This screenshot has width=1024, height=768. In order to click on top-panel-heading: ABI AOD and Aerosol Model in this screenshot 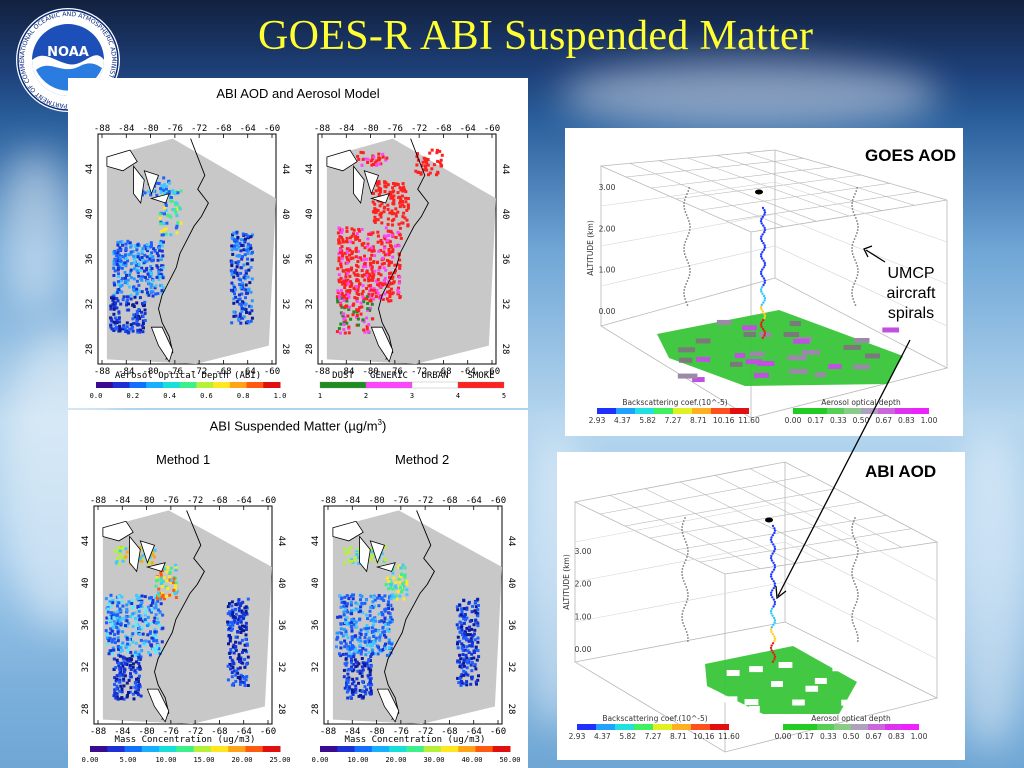, I will do `click(298, 93)`.